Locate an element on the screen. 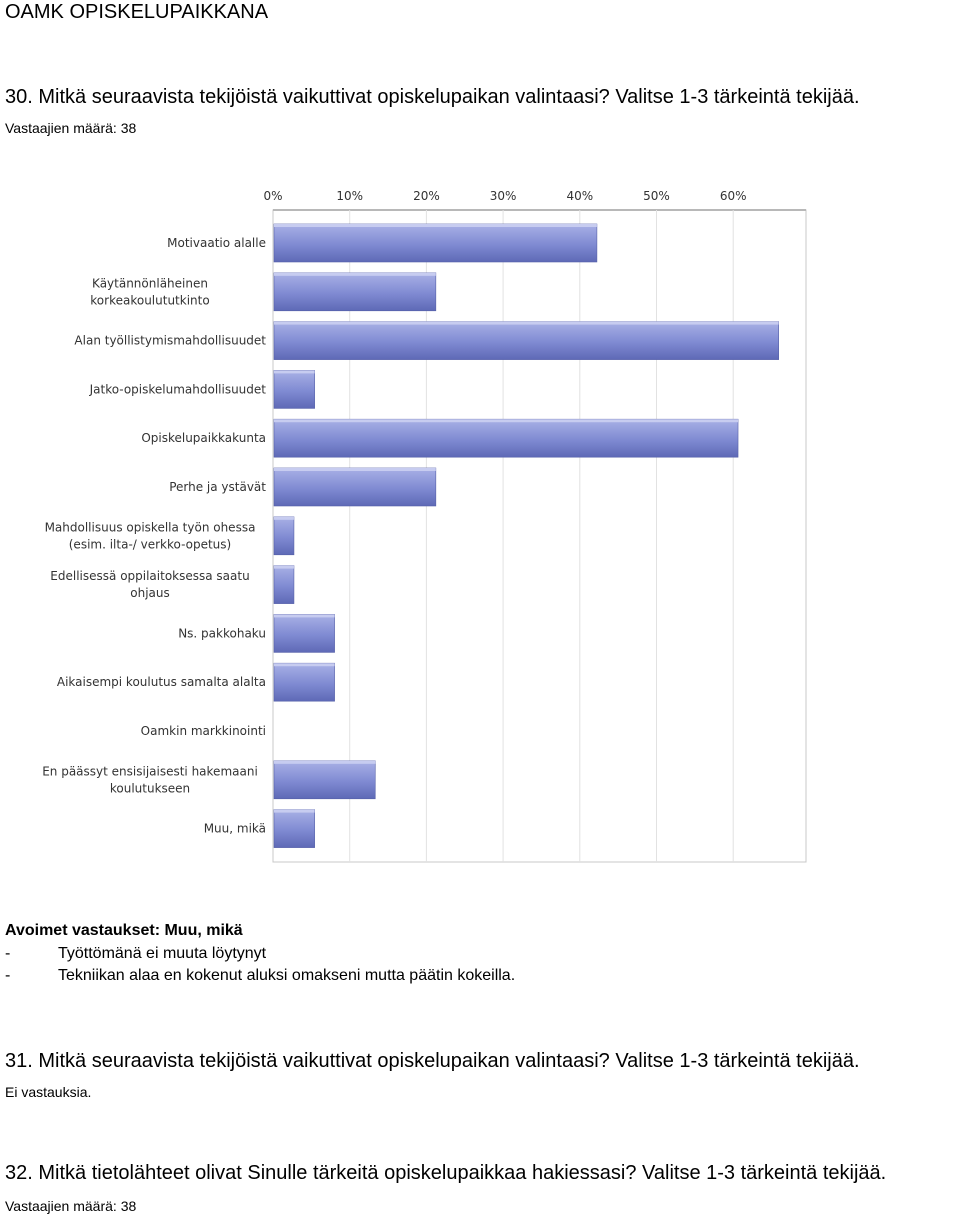 Image resolution: width=960 pixels, height=1217 pixels. question-30-respondent-count: Vastaajien määrä: 38 is located at coordinates (71, 128).